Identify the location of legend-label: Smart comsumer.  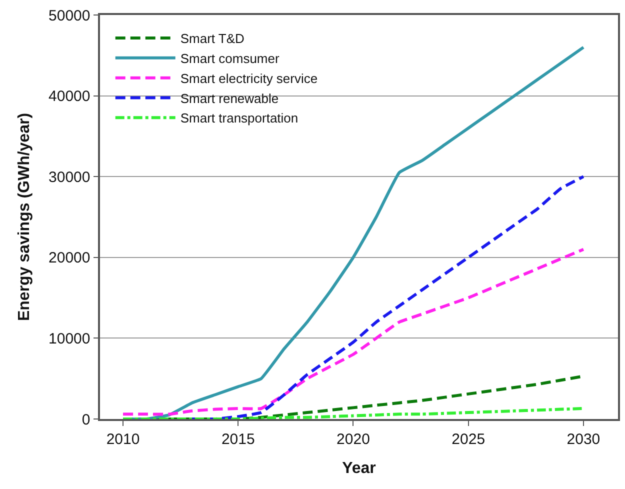
(230, 58).